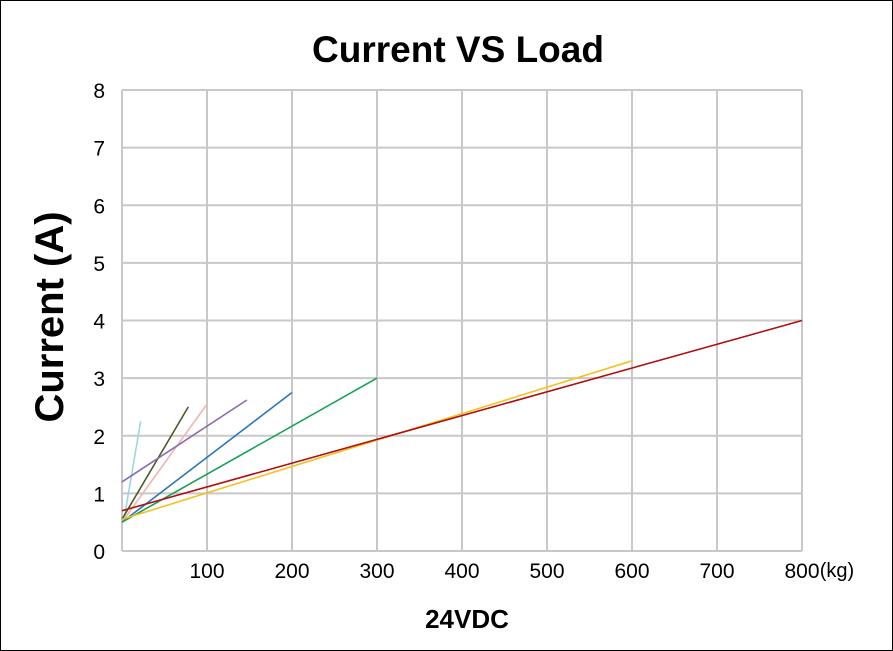  Describe the element at coordinates (99, 91) in the screenshot. I see `y-tick-label: 8` at that location.